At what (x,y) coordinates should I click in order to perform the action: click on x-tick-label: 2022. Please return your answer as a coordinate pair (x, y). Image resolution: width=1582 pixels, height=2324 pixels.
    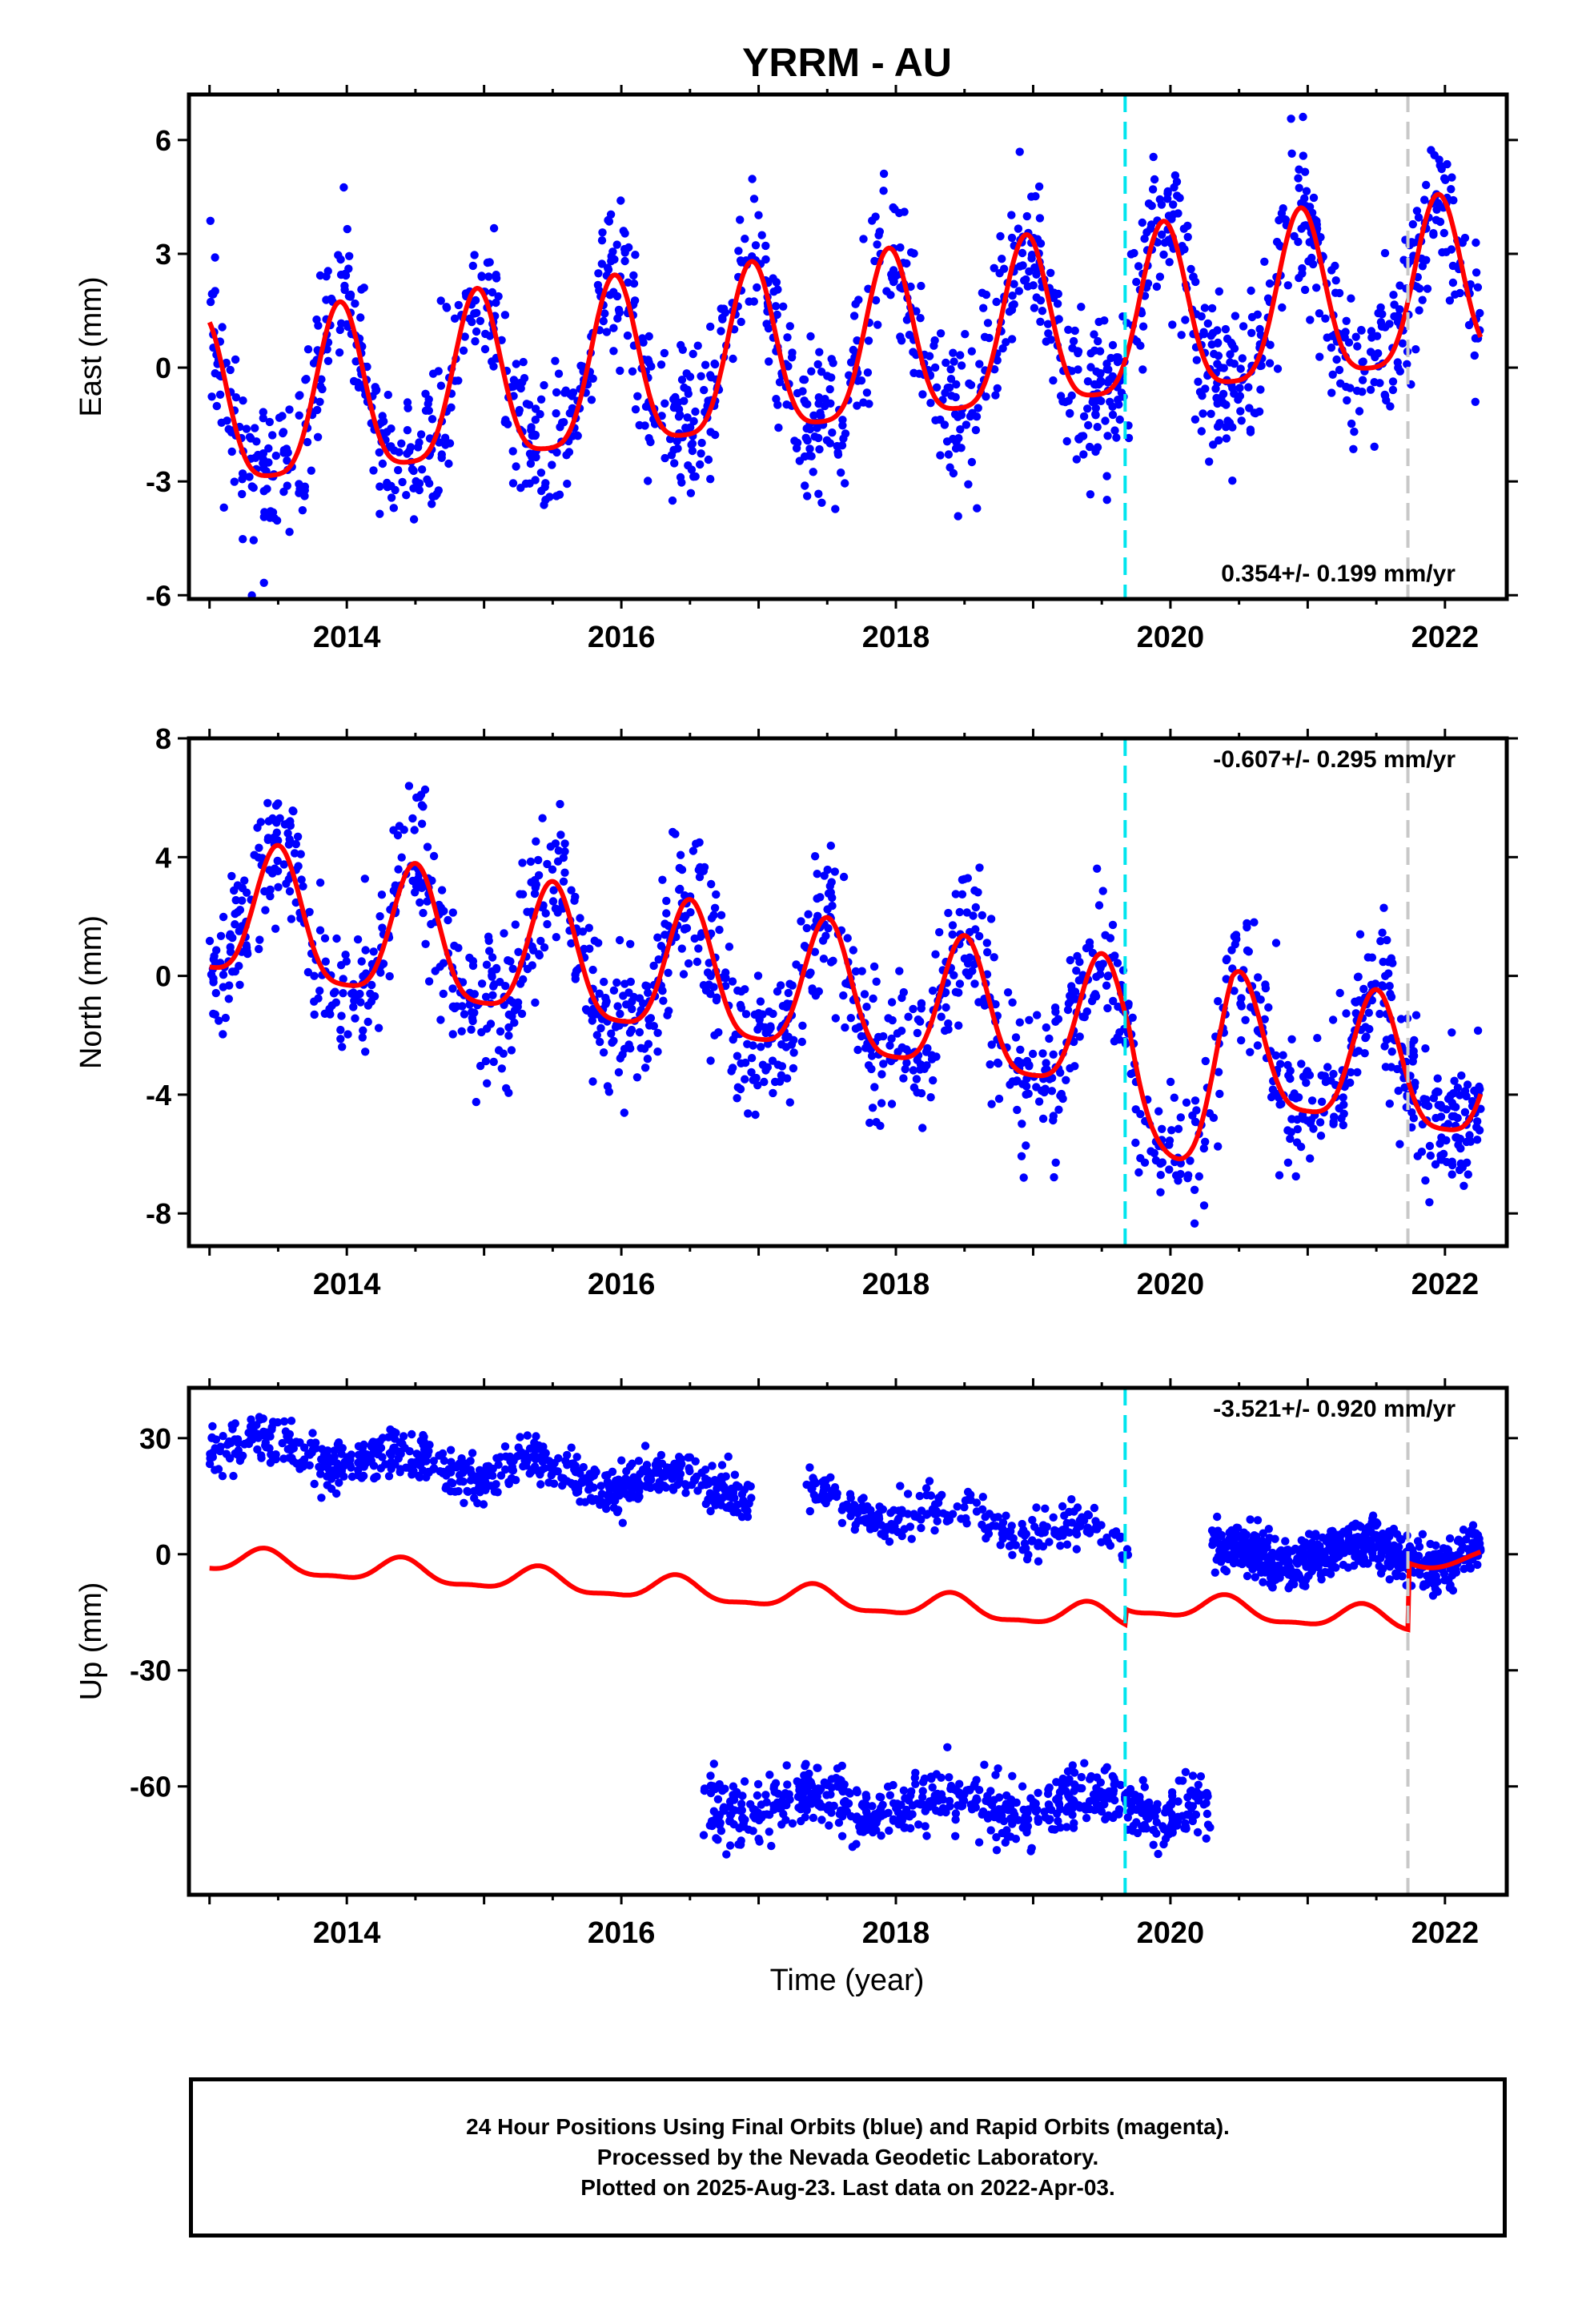
    Looking at the image, I should click on (1445, 637).